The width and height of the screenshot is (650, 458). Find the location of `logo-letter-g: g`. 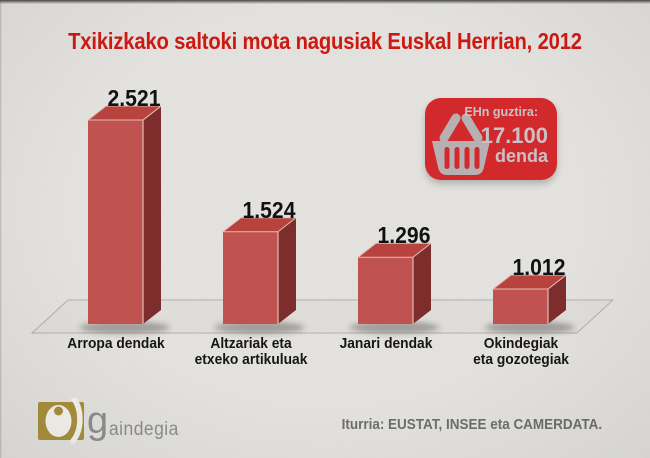

logo-letter-g: g is located at coordinates (98, 421).